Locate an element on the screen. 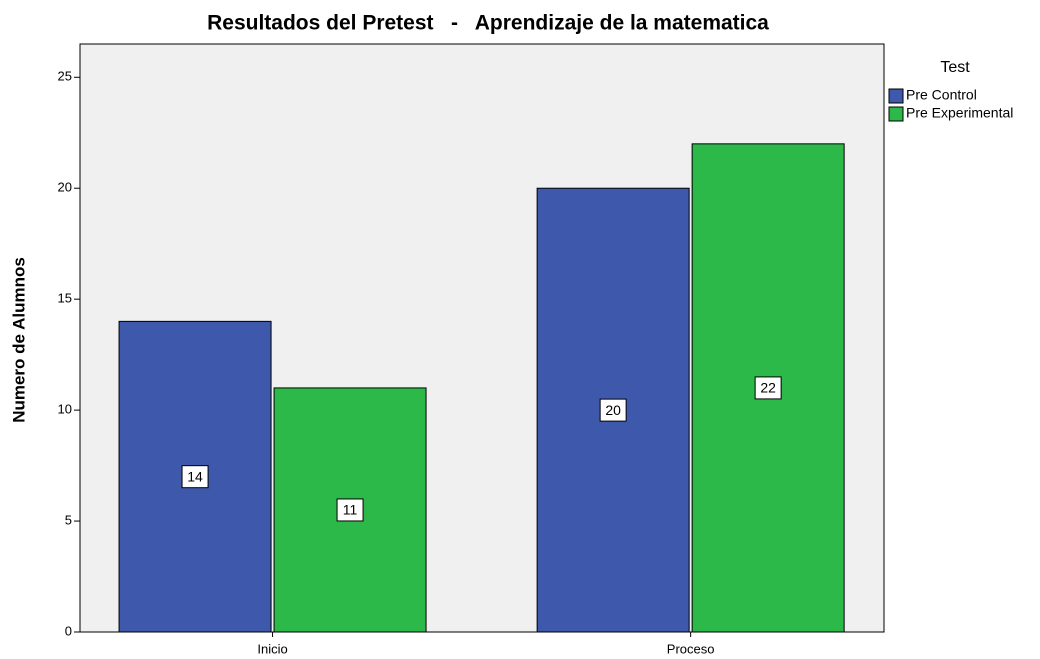 Image resolution: width=1040 pixels, height=659 pixels. data-label: 22 is located at coordinates (768, 388).